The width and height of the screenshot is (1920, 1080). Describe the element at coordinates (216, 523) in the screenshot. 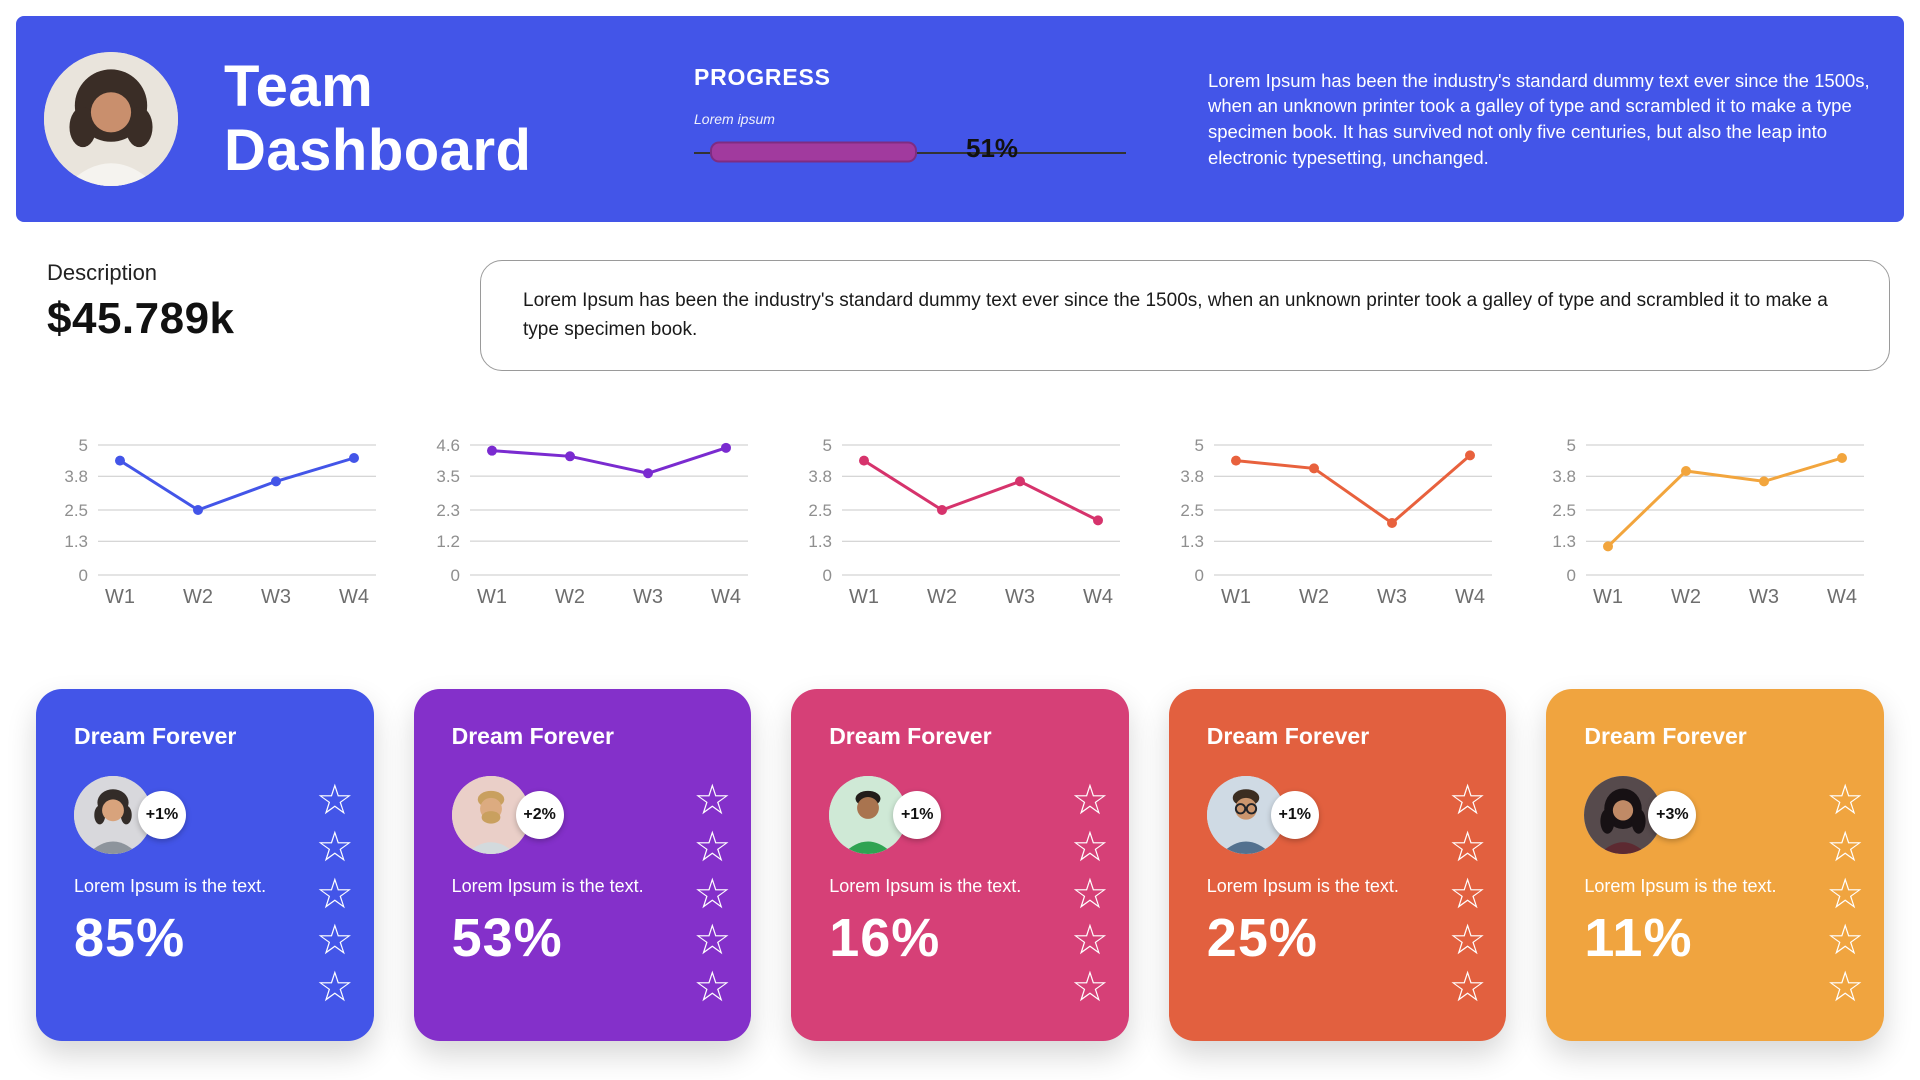

I see `trend-chart-blue: 5 3.8 2.5 1.3 0 W1 W2 W3 W4` at that location.